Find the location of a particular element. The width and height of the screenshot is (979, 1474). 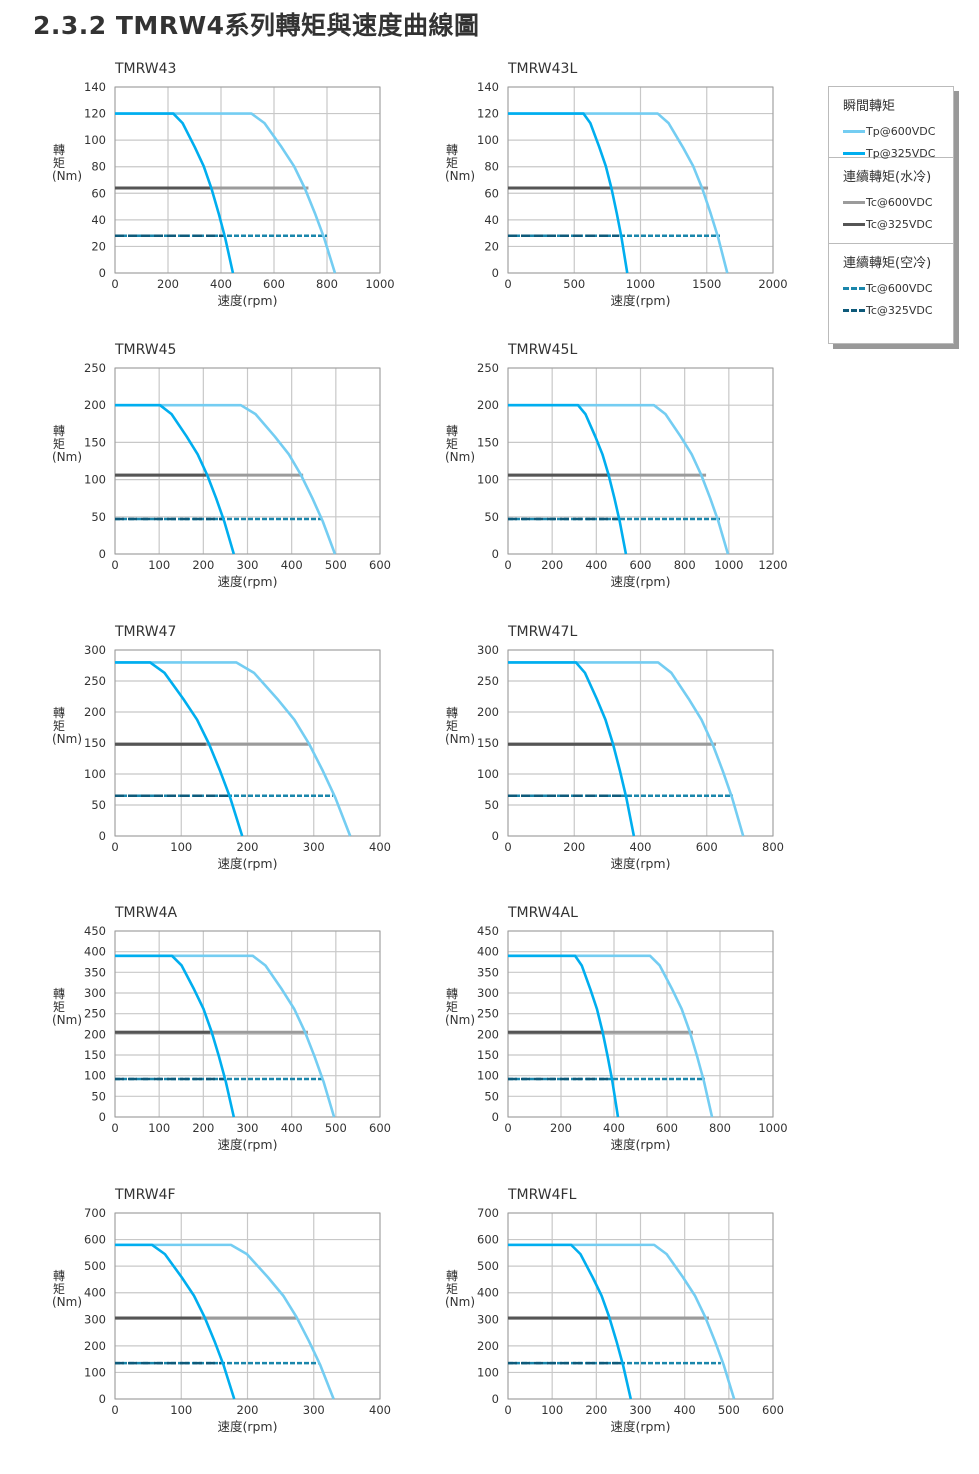

legend-label: Tc@325VDC is located at coordinates (899, 224).